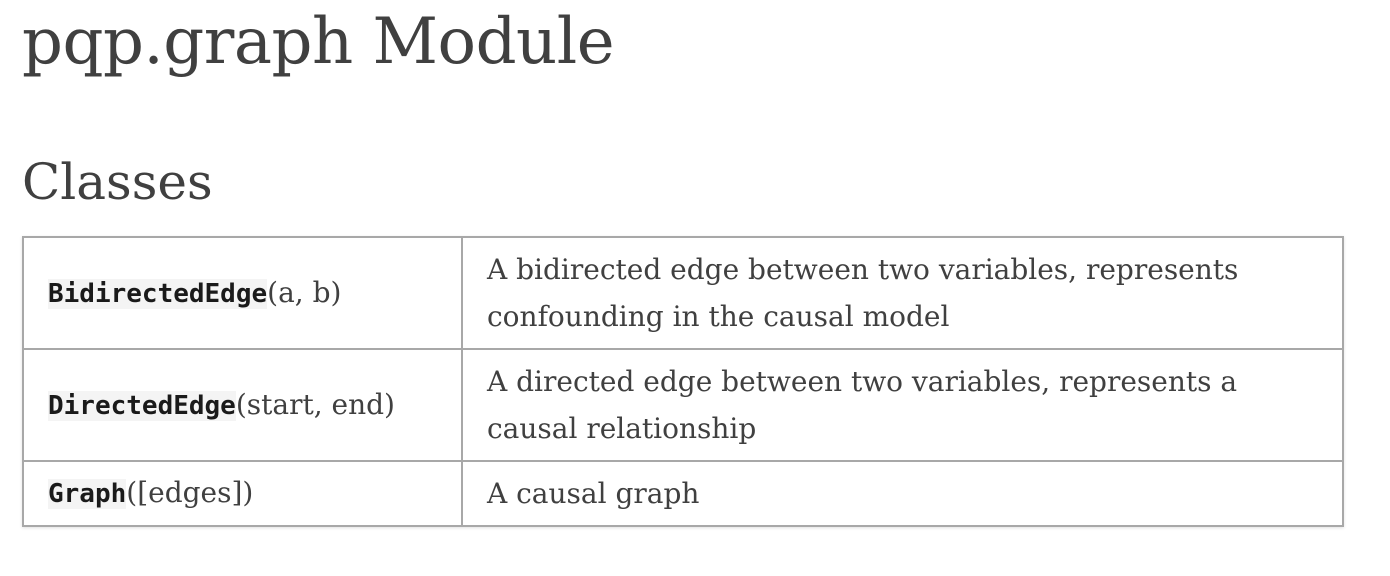 The width and height of the screenshot is (1390, 576). I want to click on class-name-link: Graph, so click(87, 494).